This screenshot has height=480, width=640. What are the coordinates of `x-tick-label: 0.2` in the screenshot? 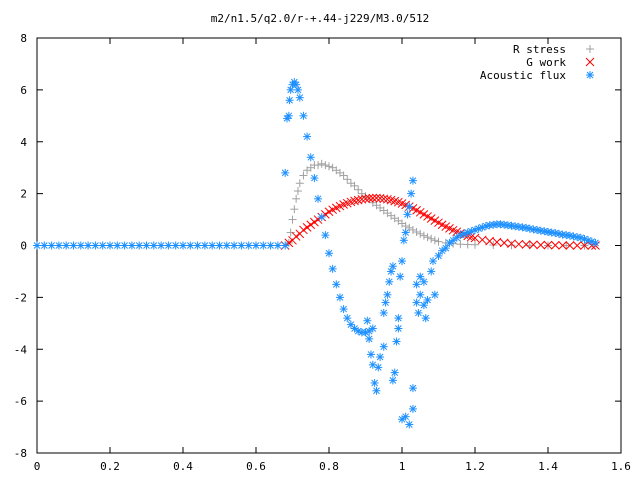 It's located at (110, 466).